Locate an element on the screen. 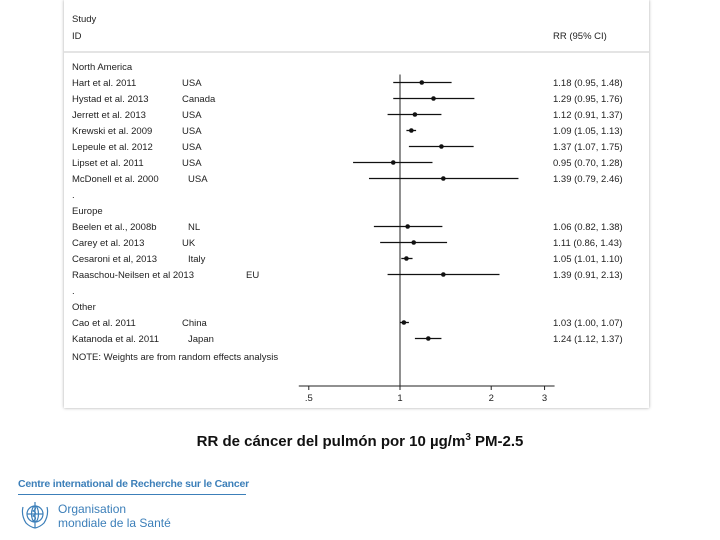 The image size is (720, 540). study-country: Canada is located at coordinates (199, 99).